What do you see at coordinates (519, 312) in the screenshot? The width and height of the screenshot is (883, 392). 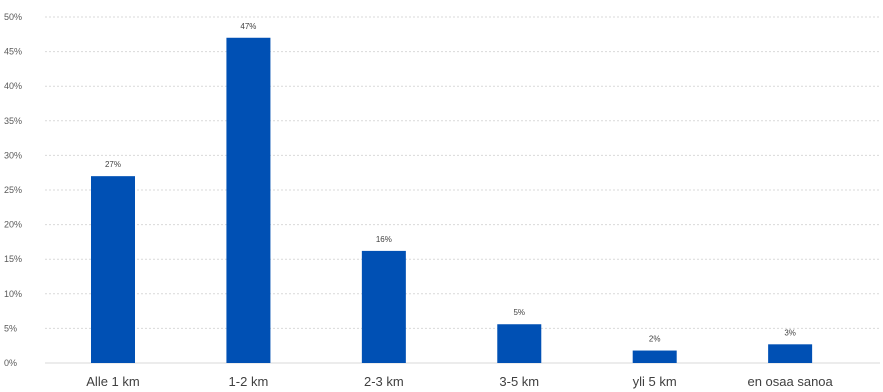 I see `data-label: 5%` at bounding box center [519, 312].